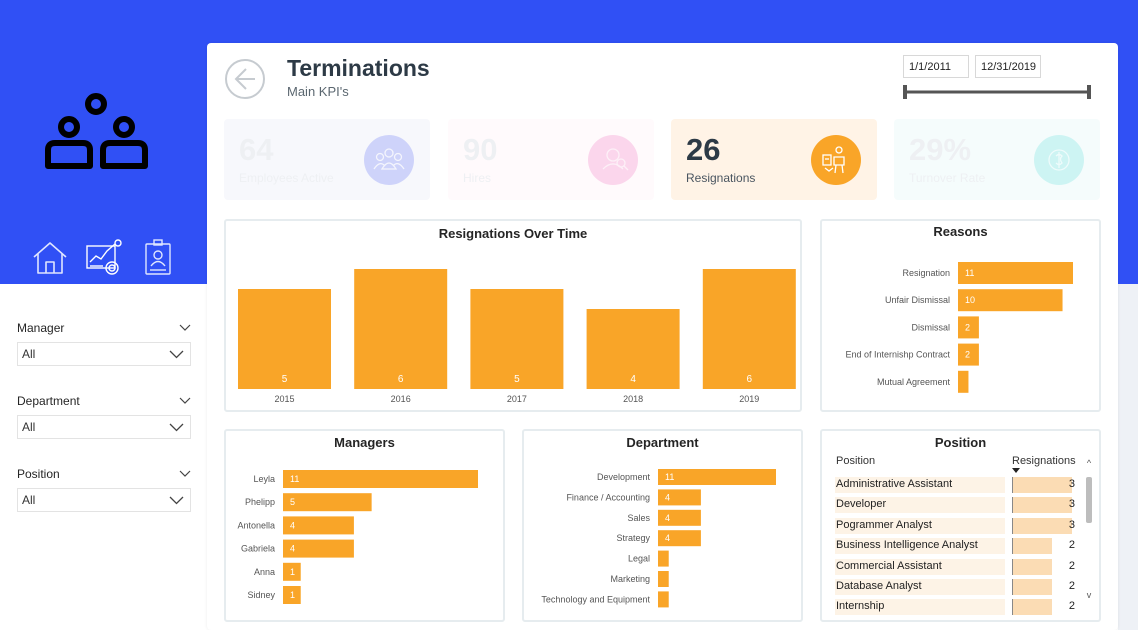 This screenshot has width=1138, height=630. Describe the element at coordinates (639, 559) in the screenshot. I see `category-label: Legal` at that location.